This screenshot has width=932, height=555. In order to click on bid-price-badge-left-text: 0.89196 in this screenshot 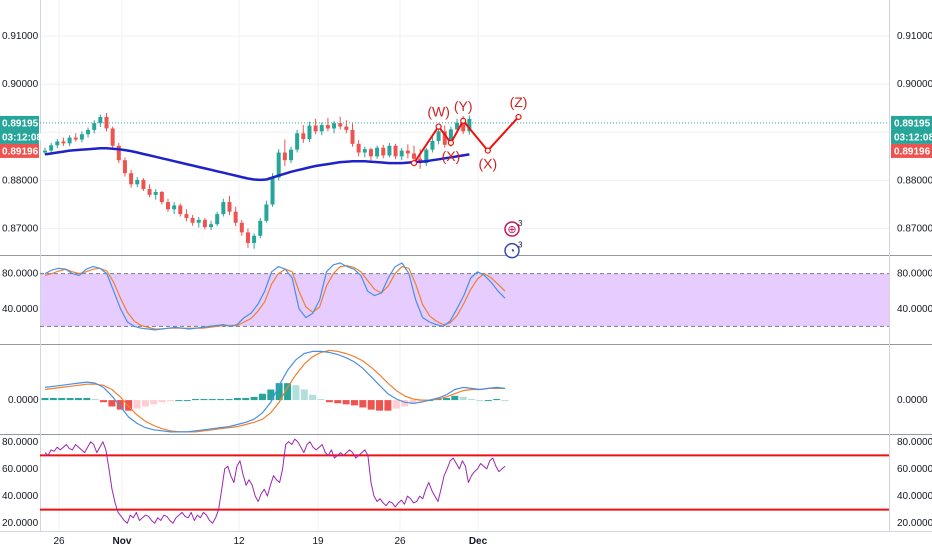, I will do `click(20, 151)`.